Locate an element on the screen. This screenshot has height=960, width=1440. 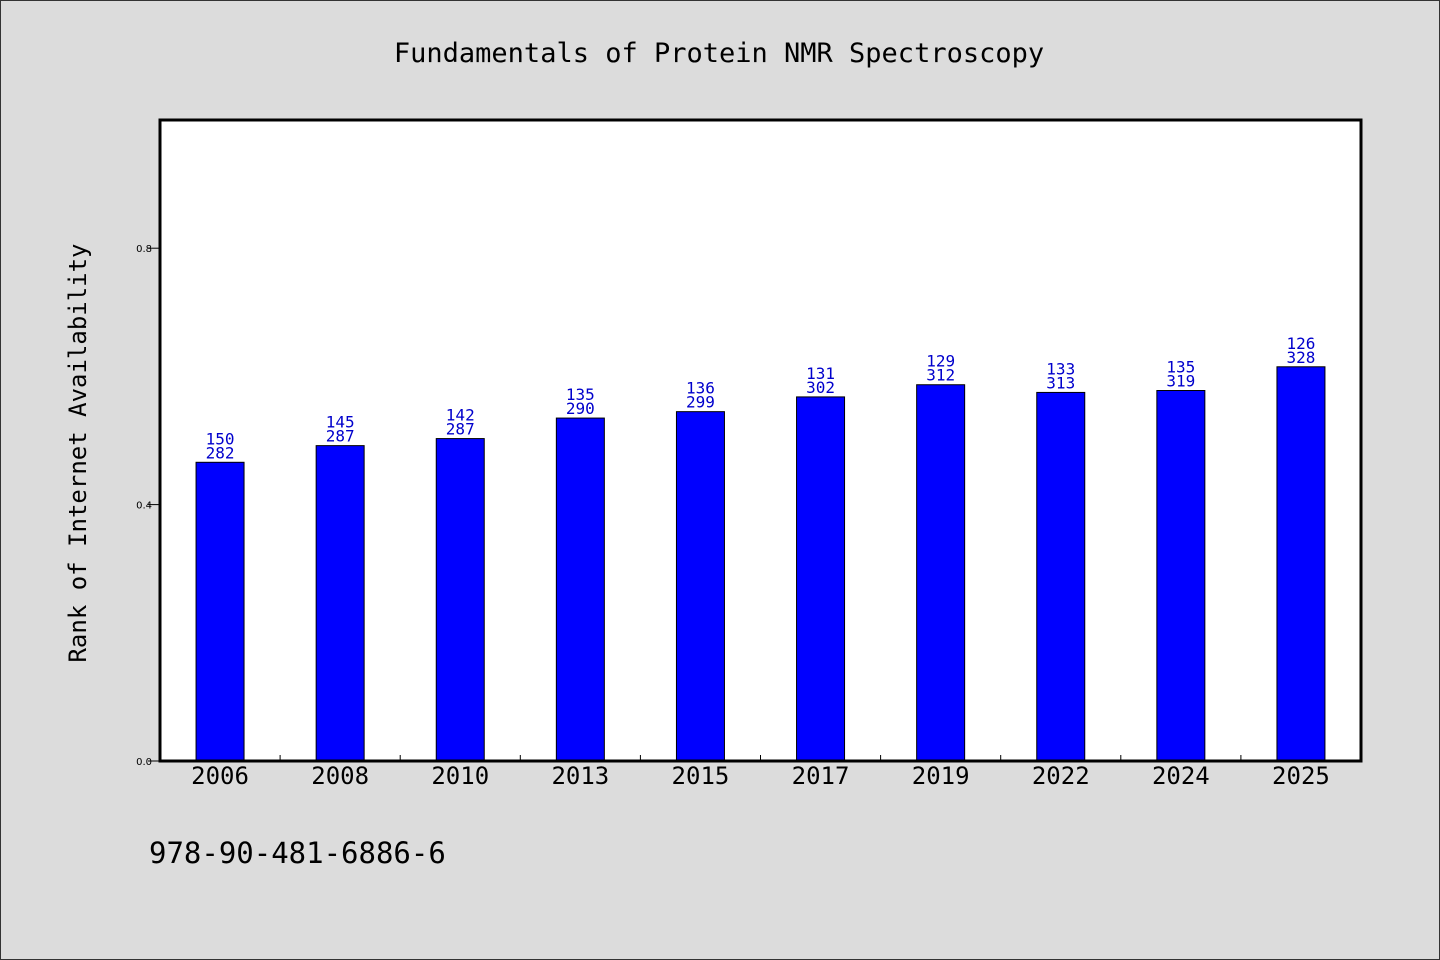
bar-upper-label: 145 is located at coordinates (340, 422).